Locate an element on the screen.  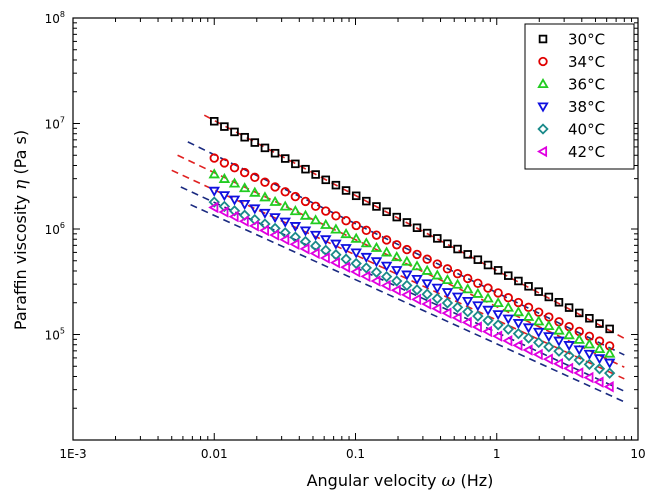
legend-item: 40°C is located at coordinates (571, 130).